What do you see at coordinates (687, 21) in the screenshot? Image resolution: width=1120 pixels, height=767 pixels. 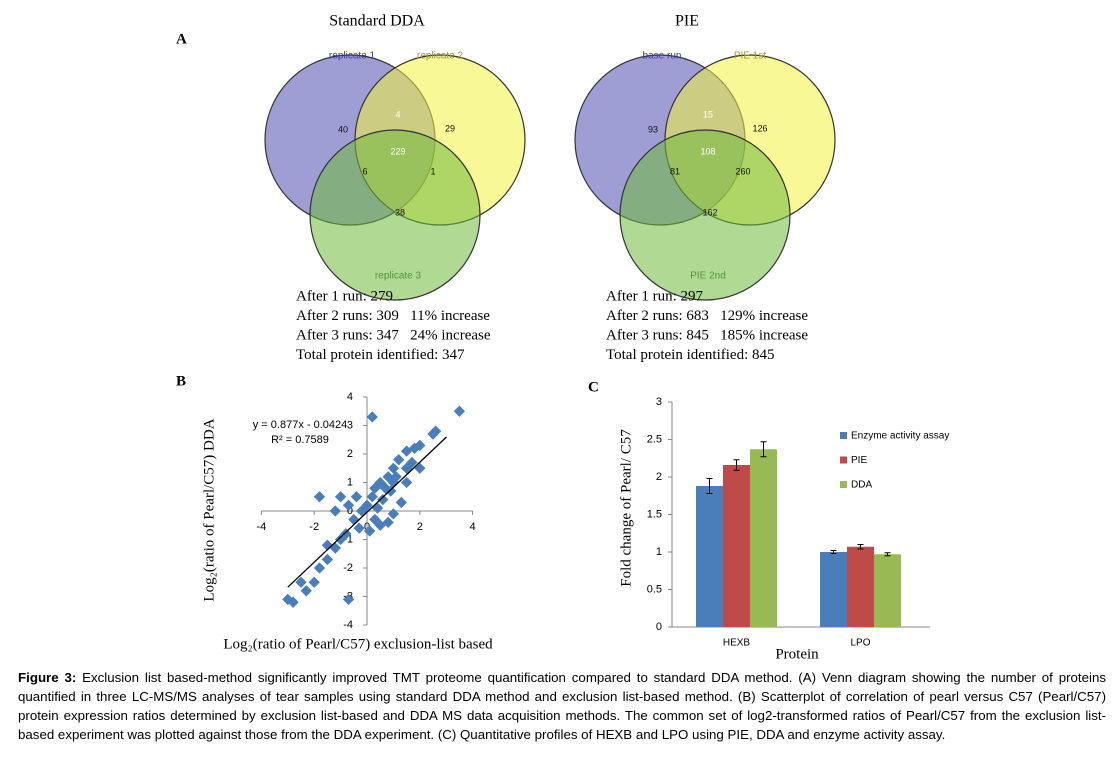 I see `venn-title: PIE` at bounding box center [687, 21].